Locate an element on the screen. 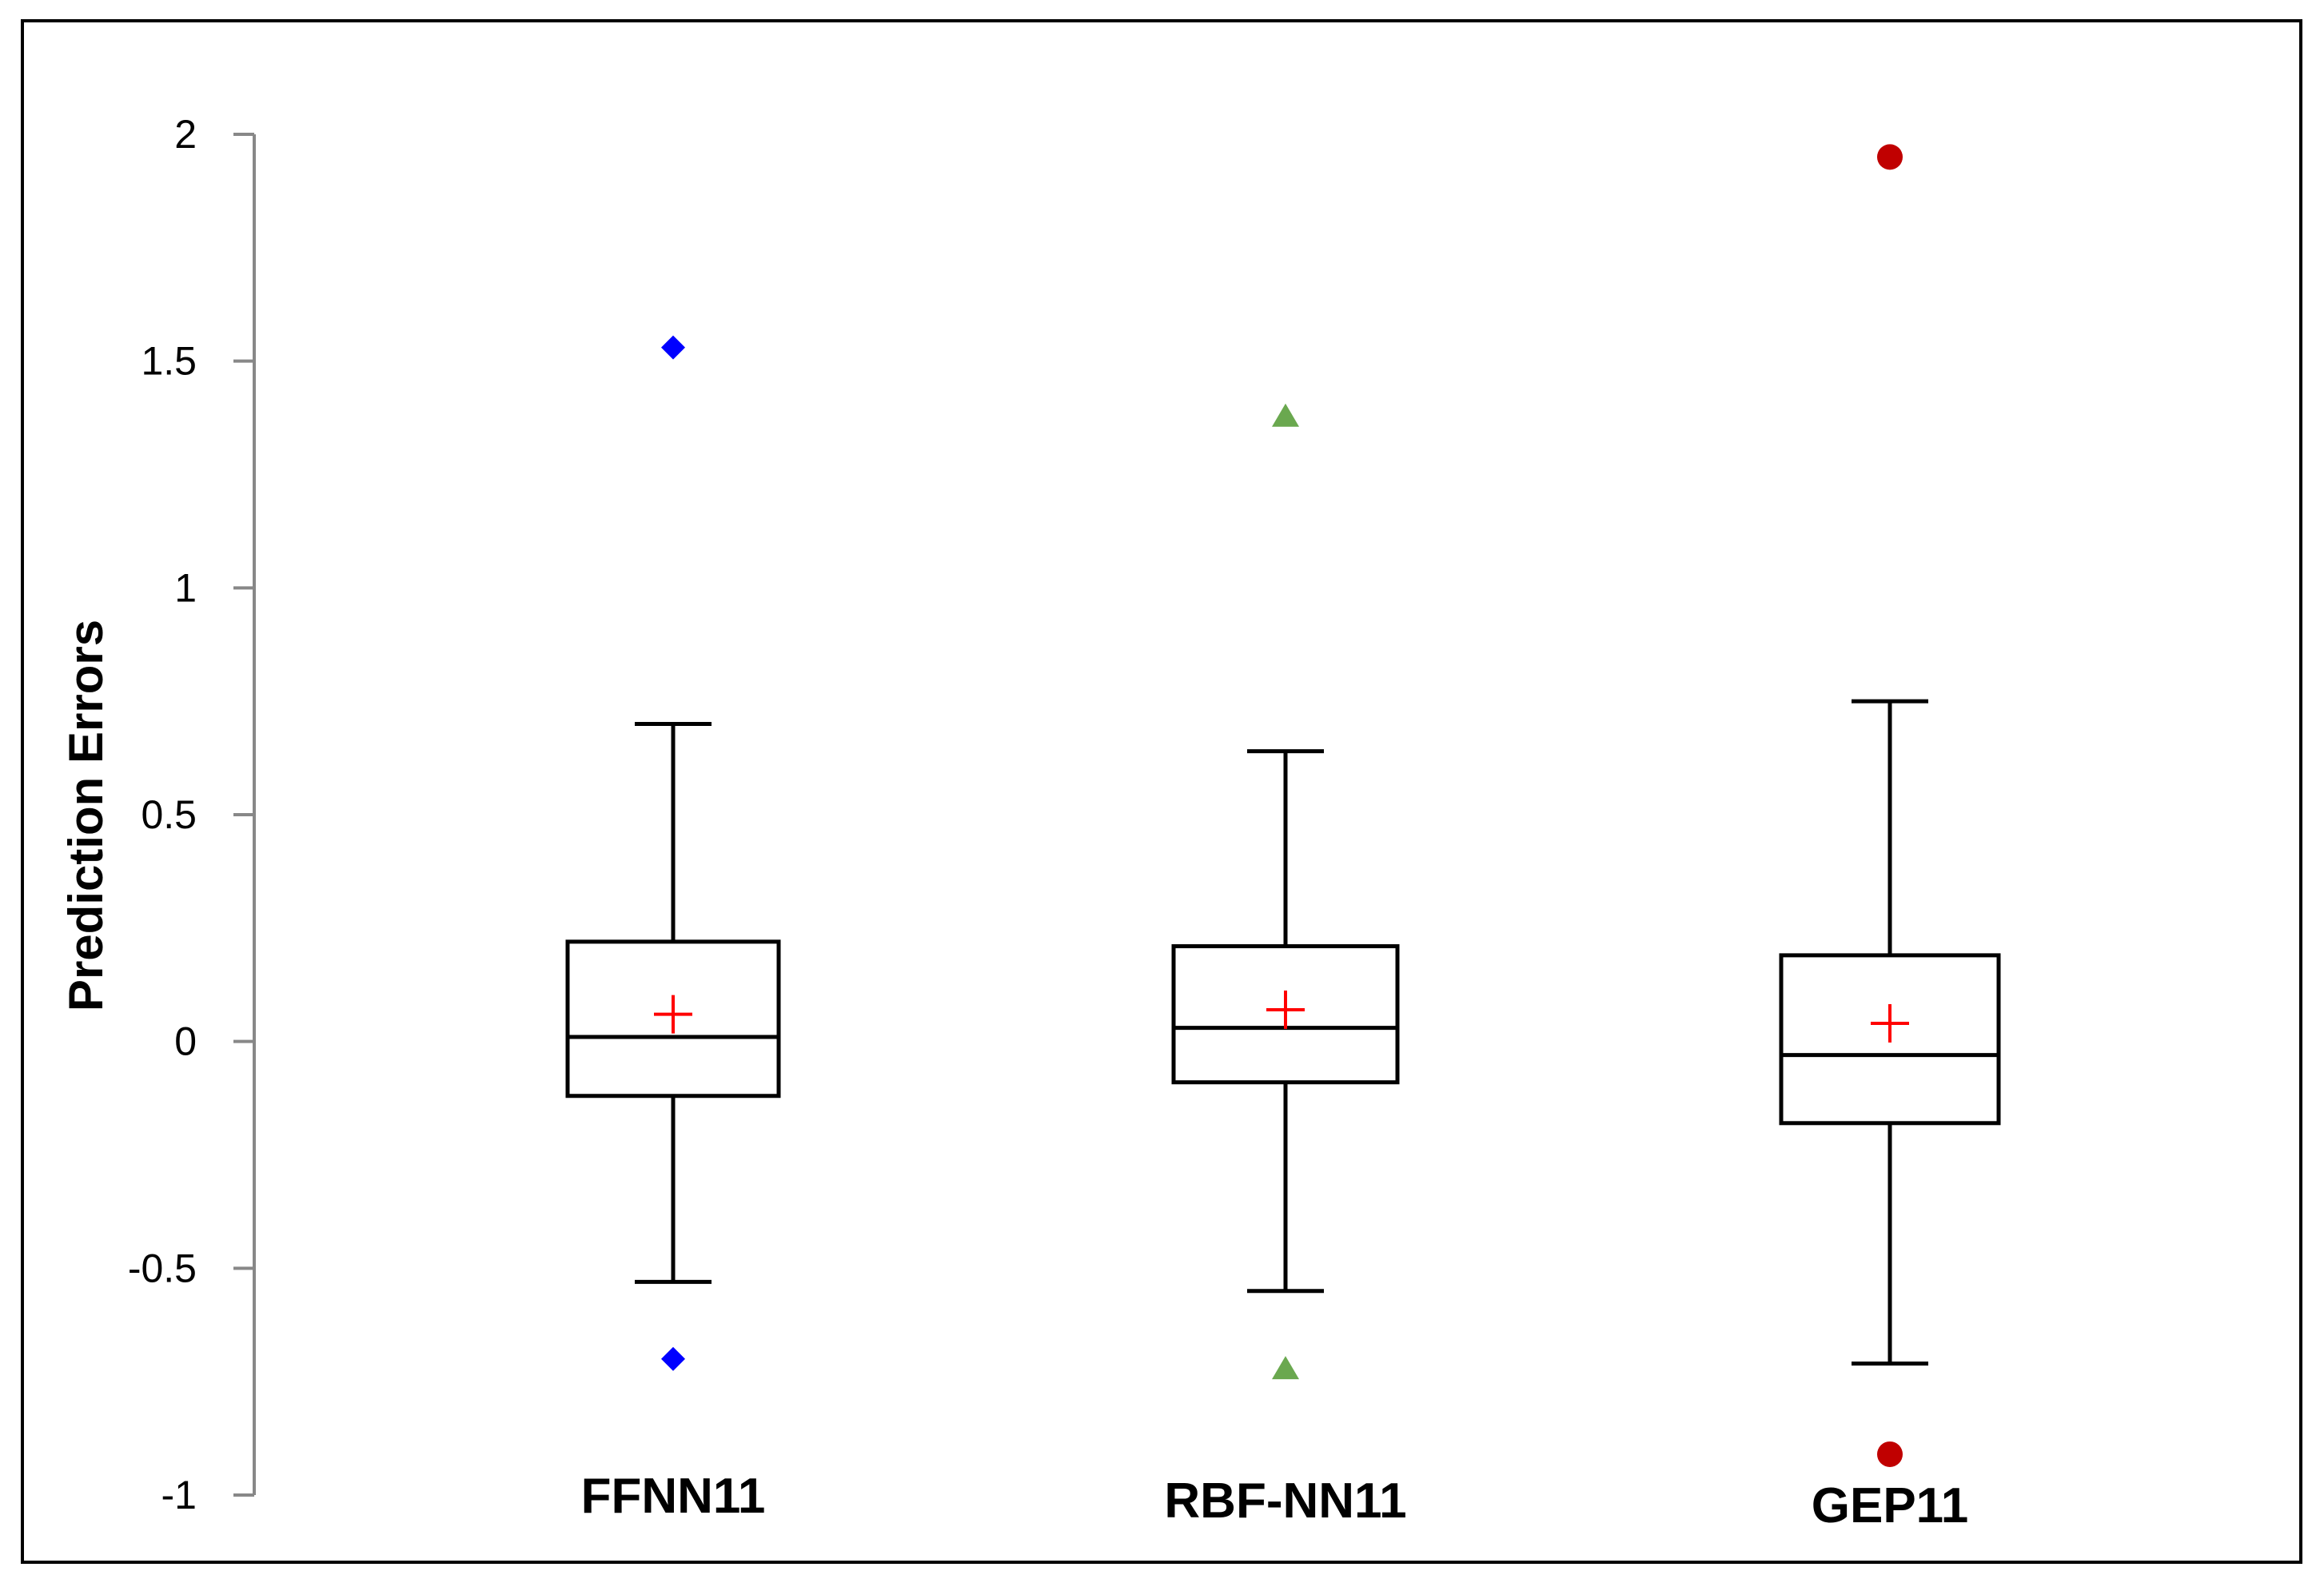  y-tick-label: -1 is located at coordinates (179, 1495).